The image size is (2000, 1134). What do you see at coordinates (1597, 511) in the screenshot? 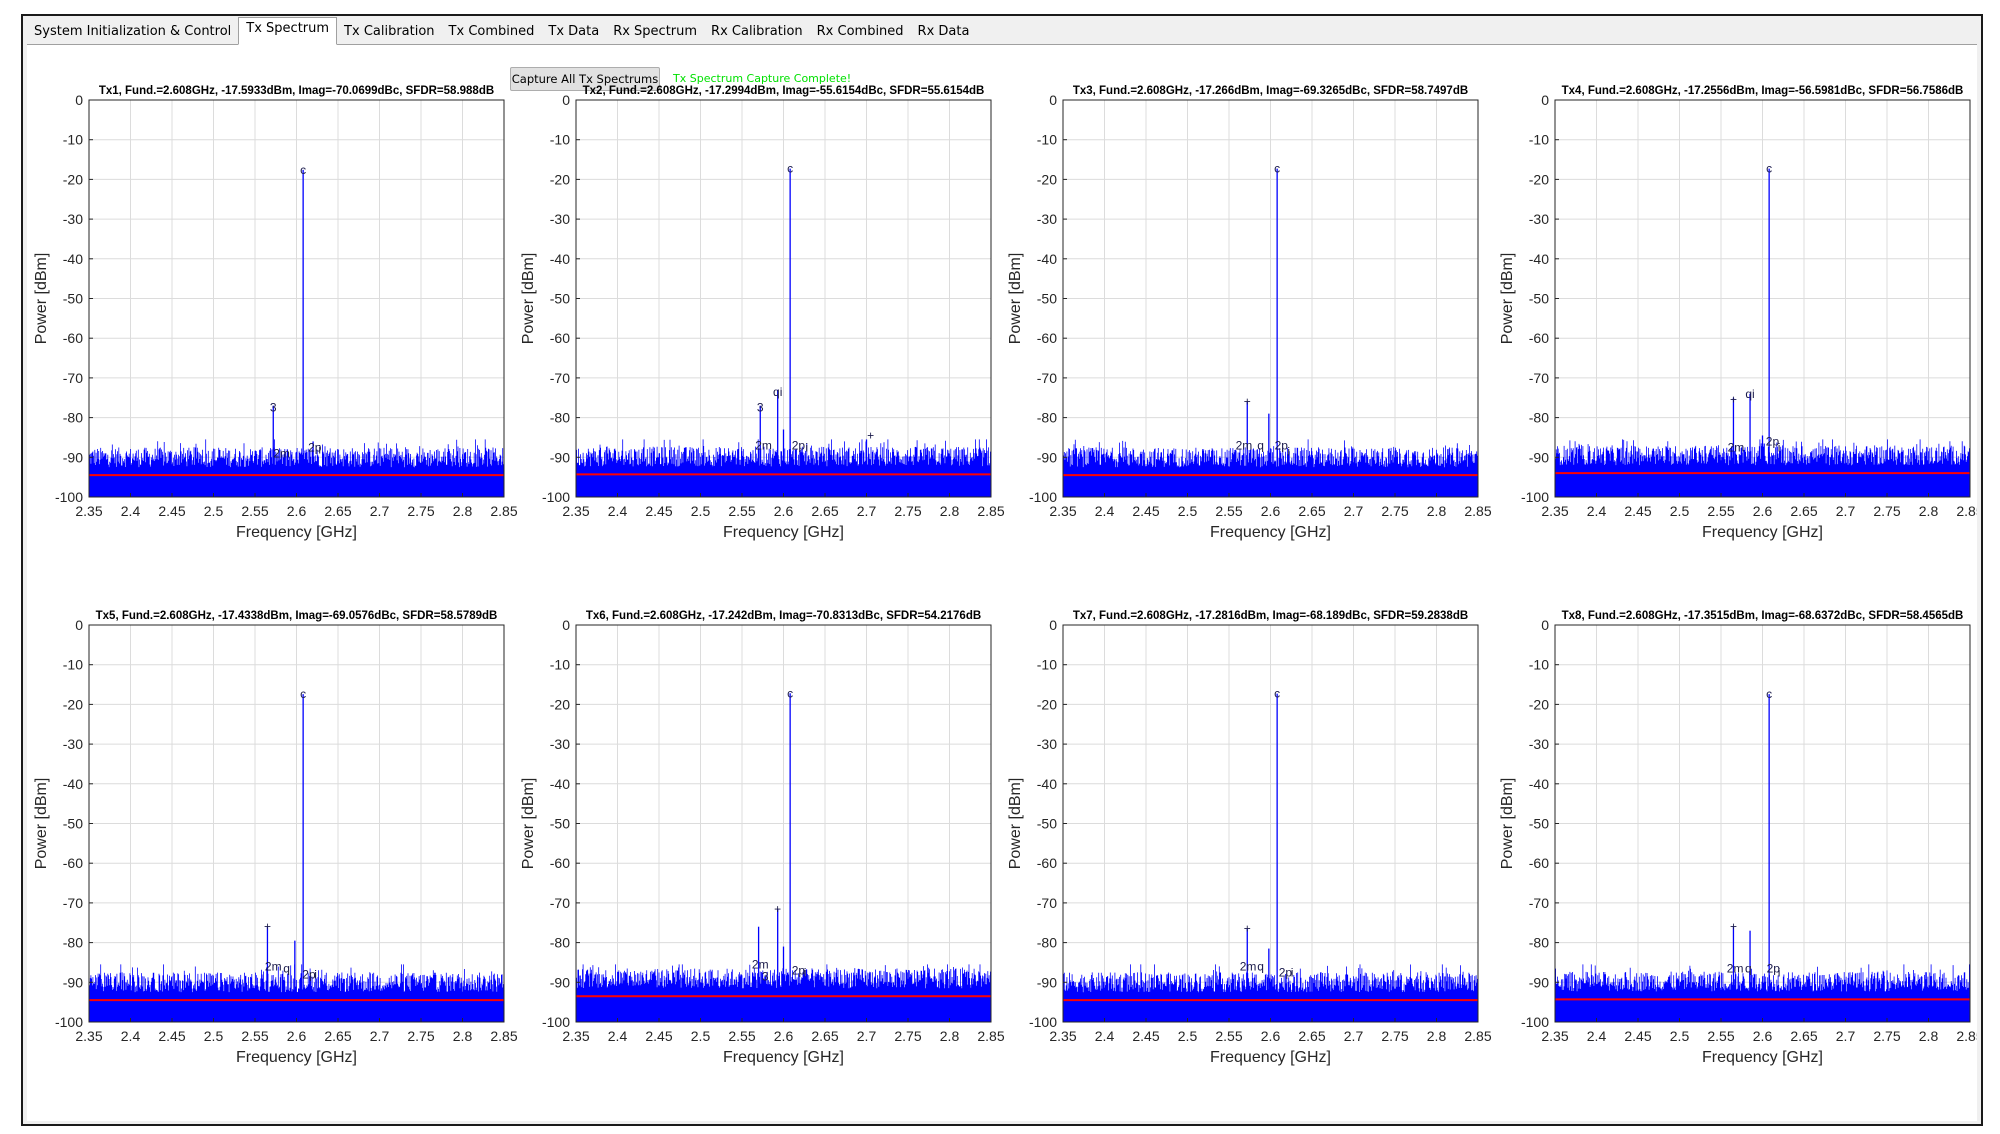
I see `x-tick-label: 2.4` at bounding box center [1597, 511].